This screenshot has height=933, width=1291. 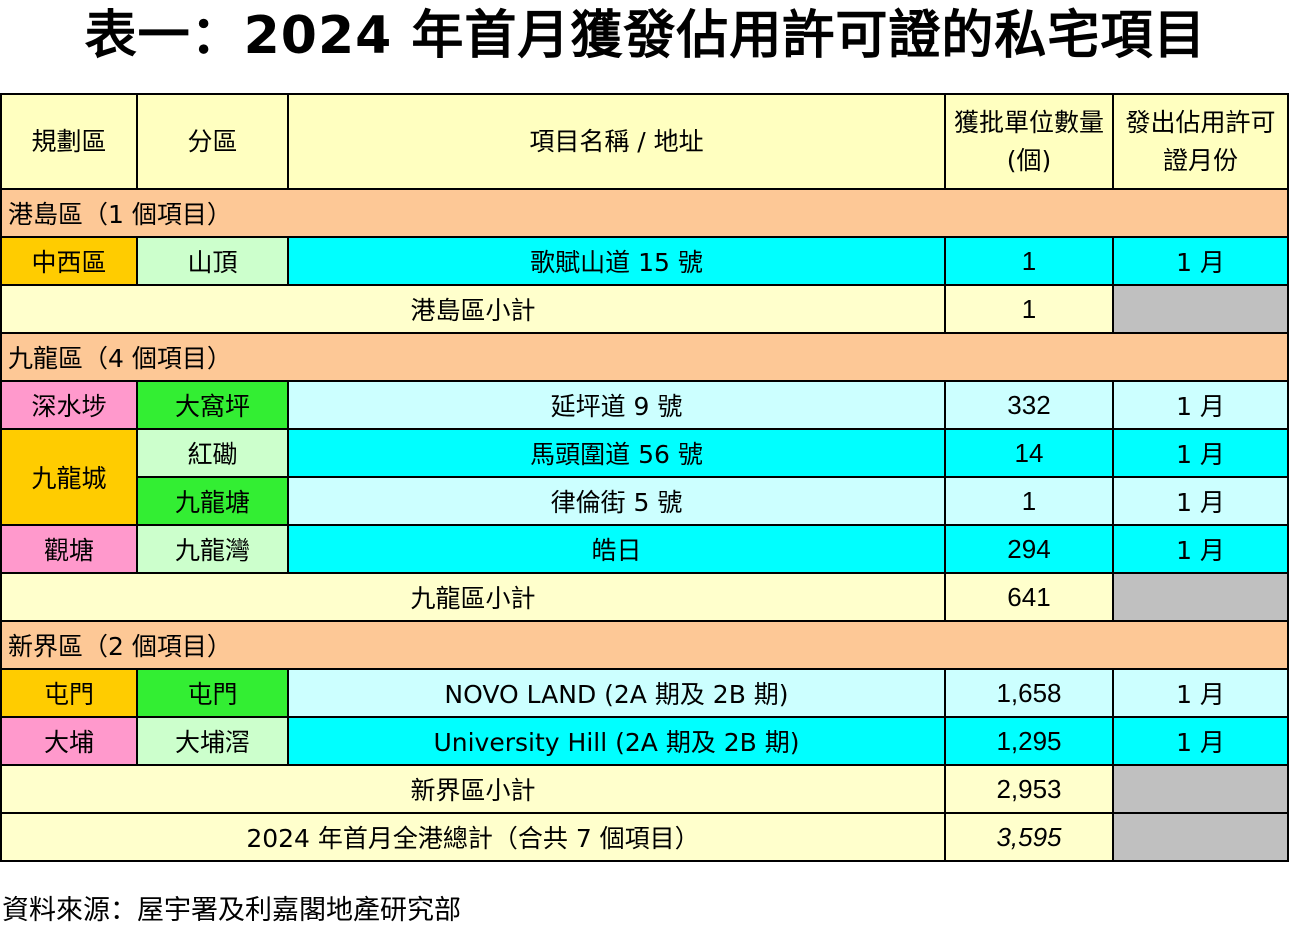 What do you see at coordinates (212, 141) in the screenshot?
I see `header-district: 分區` at bounding box center [212, 141].